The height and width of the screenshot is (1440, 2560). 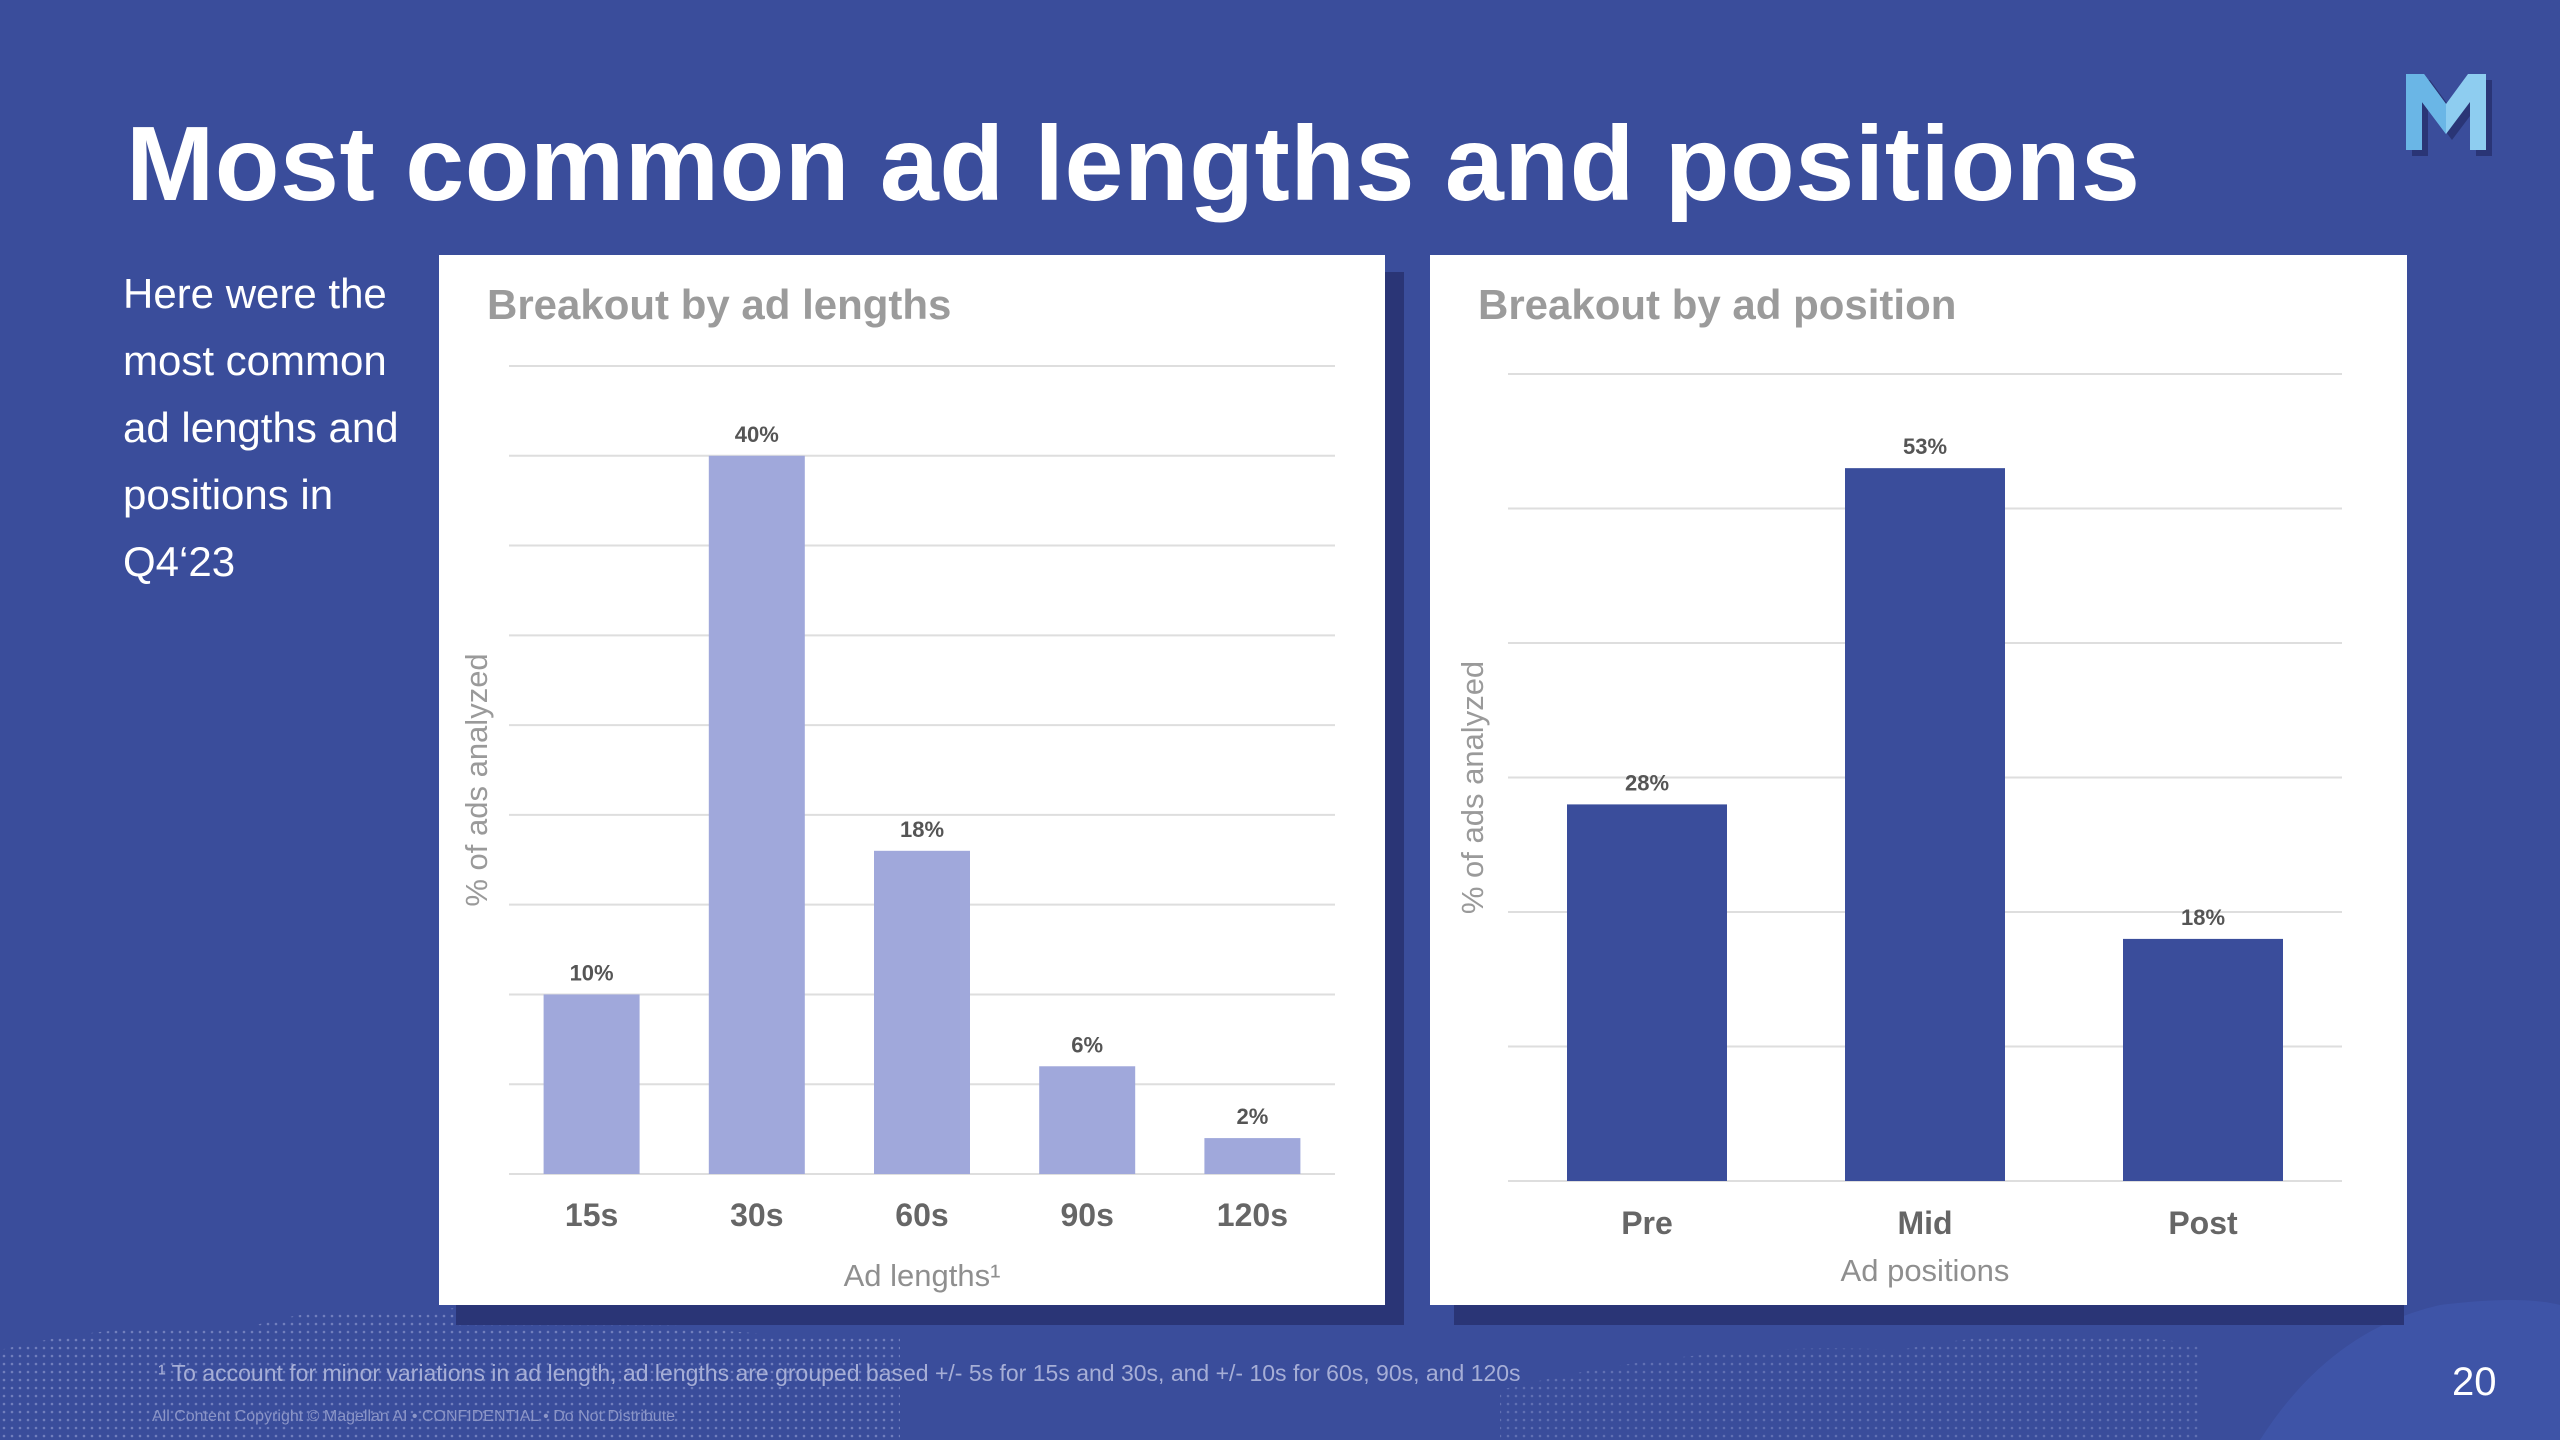 I want to click on bar-15s, so click(x=591, y=1084).